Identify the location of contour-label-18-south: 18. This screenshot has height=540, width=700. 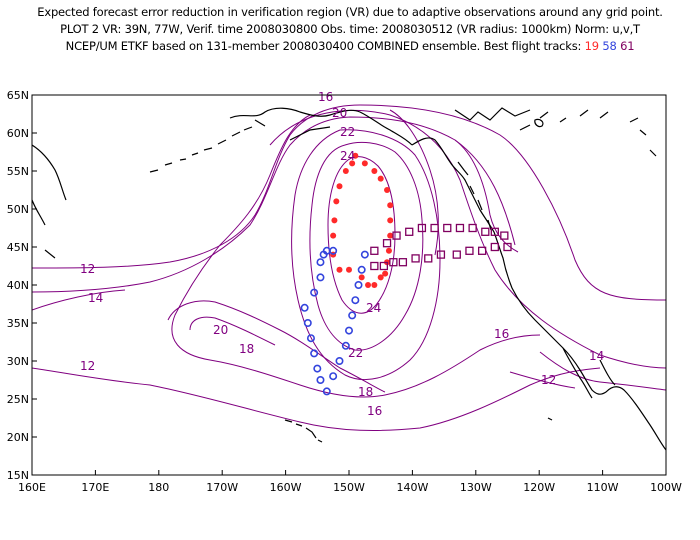
(246, 349).